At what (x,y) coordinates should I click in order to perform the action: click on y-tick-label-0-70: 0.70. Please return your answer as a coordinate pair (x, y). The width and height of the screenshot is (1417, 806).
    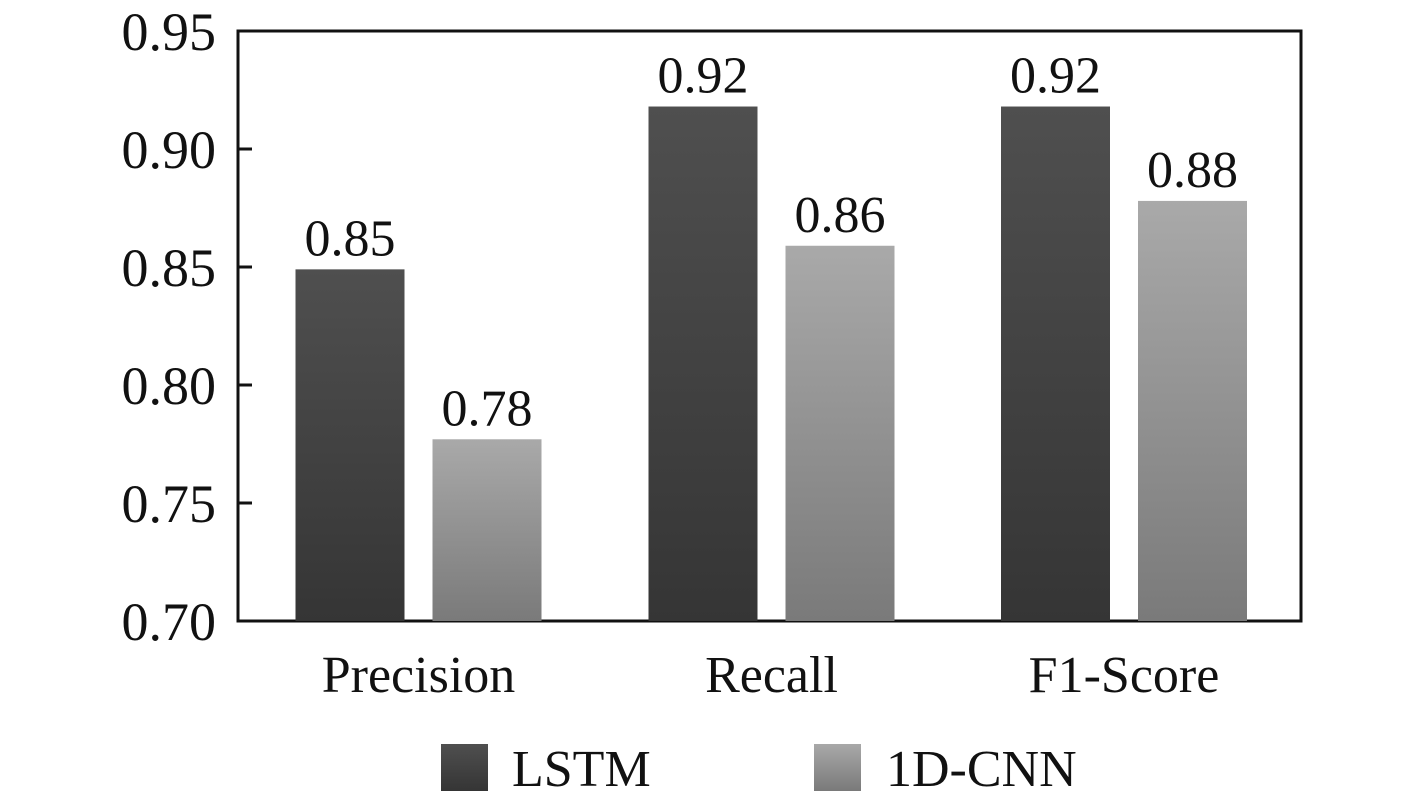
    Looking at the image, I should click on (169, 622).